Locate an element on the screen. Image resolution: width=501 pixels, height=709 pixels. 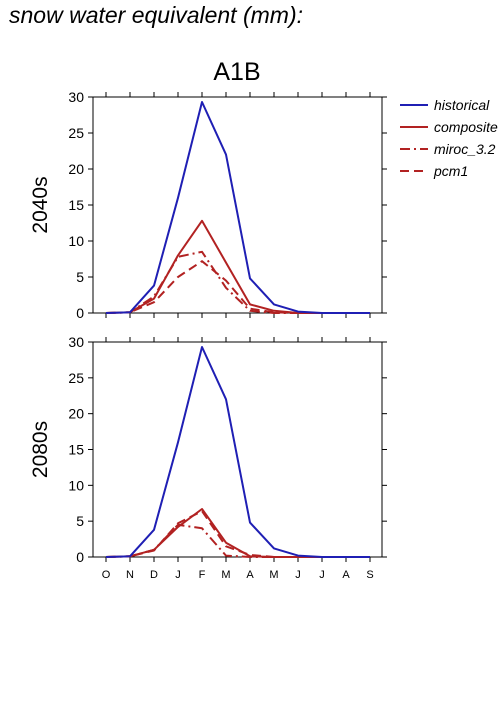
legend-item: miroc_3.2 is located at coordinates (448, 149).